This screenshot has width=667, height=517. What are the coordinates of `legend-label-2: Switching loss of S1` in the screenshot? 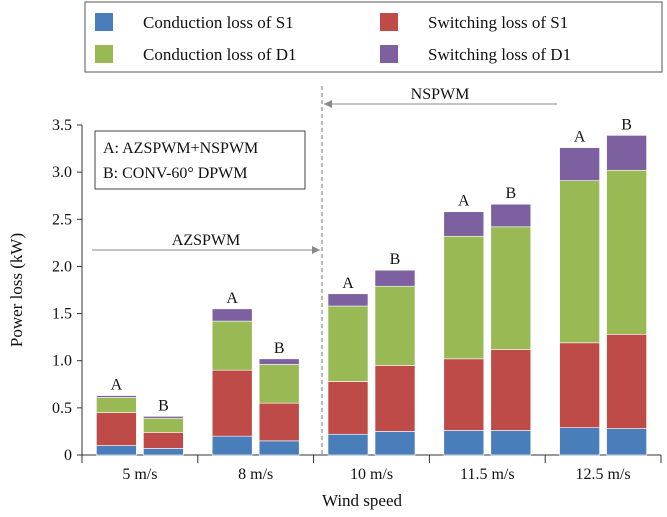 It's located at (498, 22).